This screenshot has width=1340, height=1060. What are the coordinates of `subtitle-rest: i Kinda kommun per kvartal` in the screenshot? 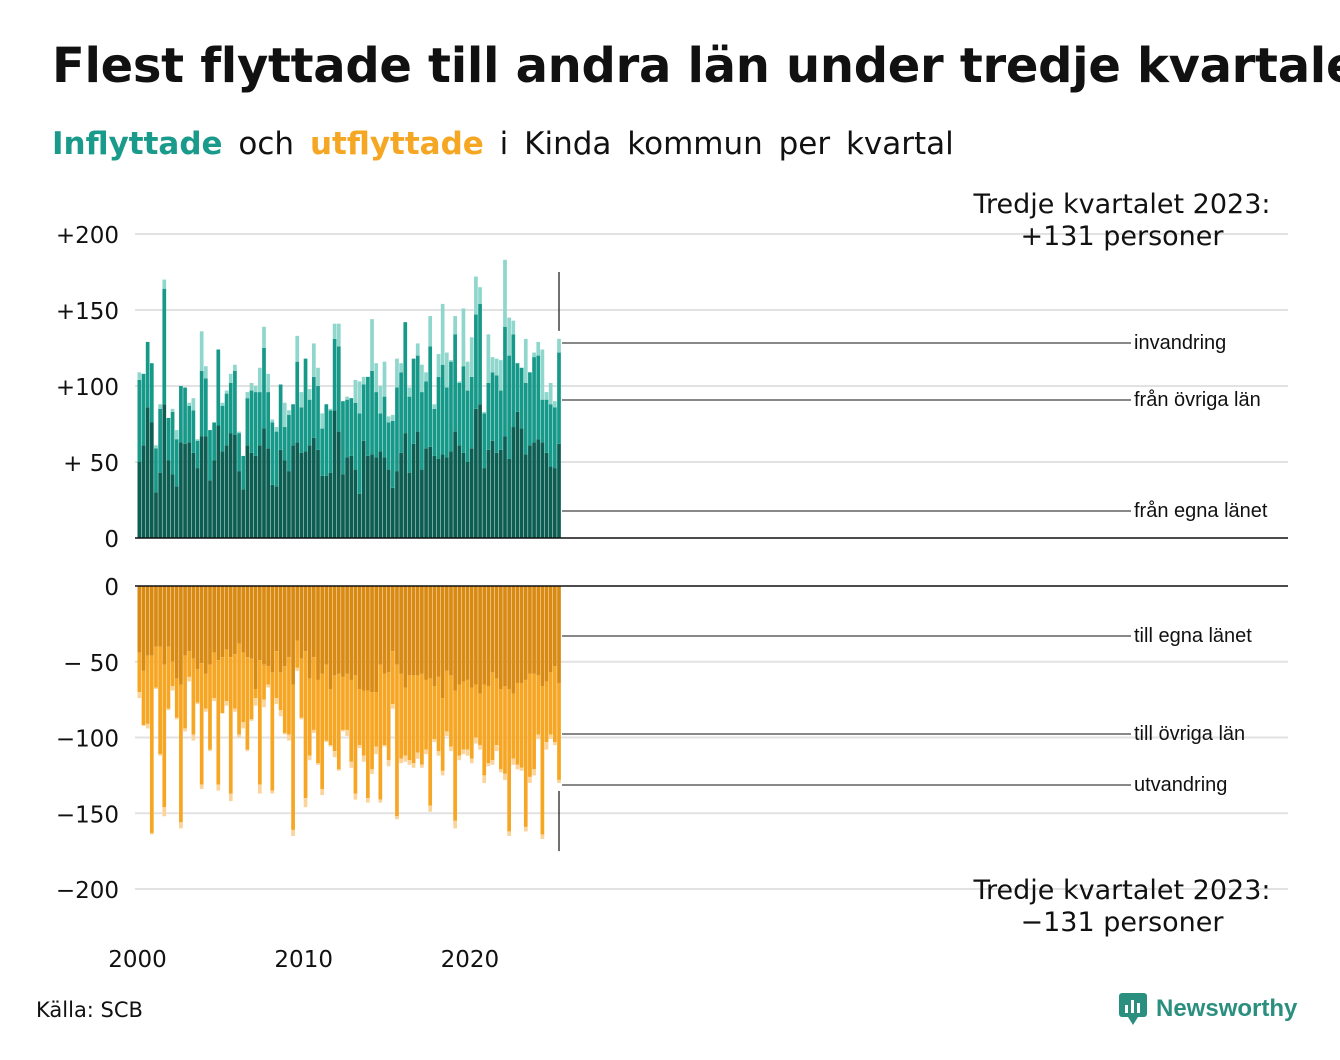 It's located at (726, 144).